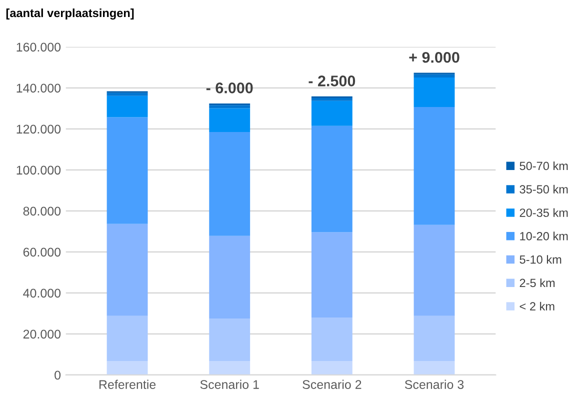 The image size is (573, 401). What do you see at coordinates (544, 212) in the screenshot?
I see `legend-label: 20-35 km` at bounding box center [544, 212].